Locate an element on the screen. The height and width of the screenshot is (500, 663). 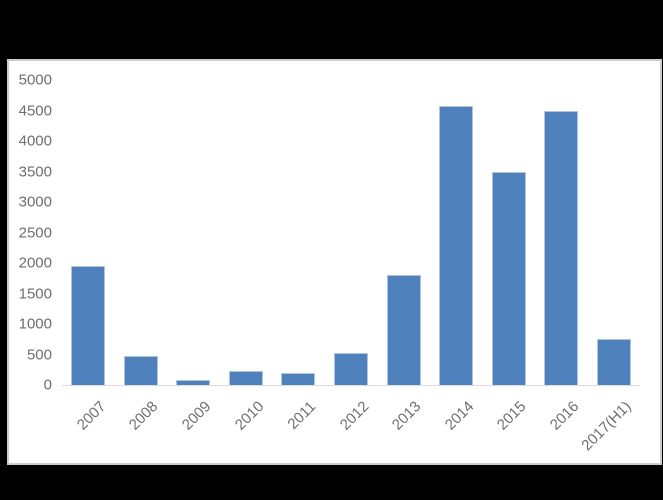
bar-2016 is located at coordinates (561, 247).